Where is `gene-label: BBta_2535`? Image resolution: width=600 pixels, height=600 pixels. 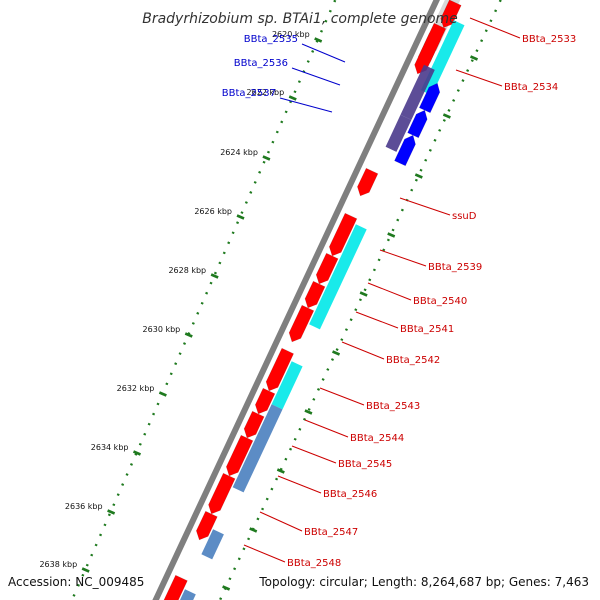
gene-label: BBta_2535 is located at coordinates (271, 39).